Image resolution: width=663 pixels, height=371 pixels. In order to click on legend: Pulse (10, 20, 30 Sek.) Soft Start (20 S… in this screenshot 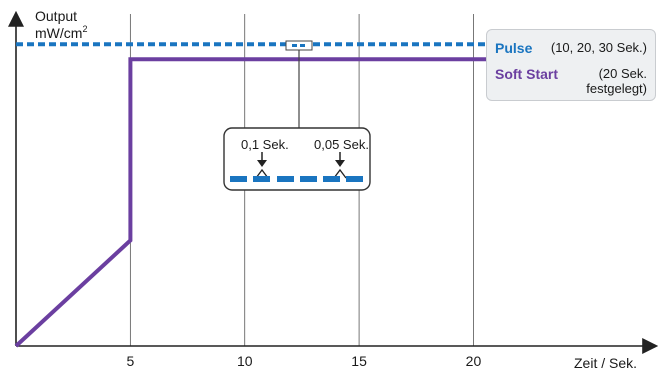, I will do `click(571, 65)`.